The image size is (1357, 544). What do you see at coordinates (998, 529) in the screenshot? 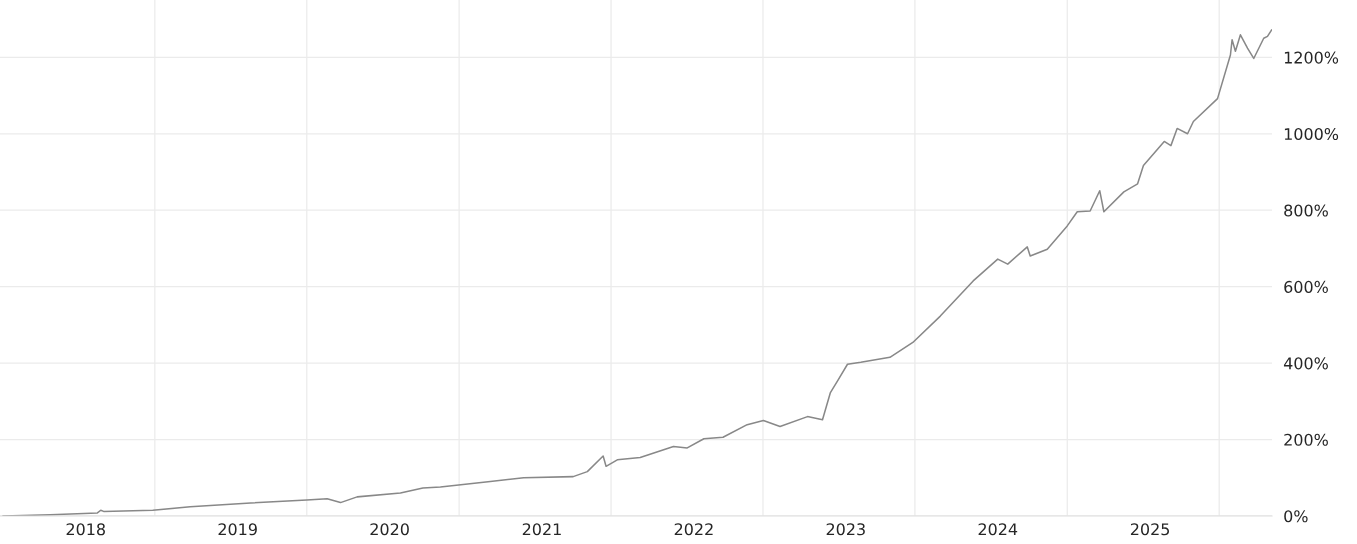
I see `x-tick-label: 2024` at bounding box center [998, 529].